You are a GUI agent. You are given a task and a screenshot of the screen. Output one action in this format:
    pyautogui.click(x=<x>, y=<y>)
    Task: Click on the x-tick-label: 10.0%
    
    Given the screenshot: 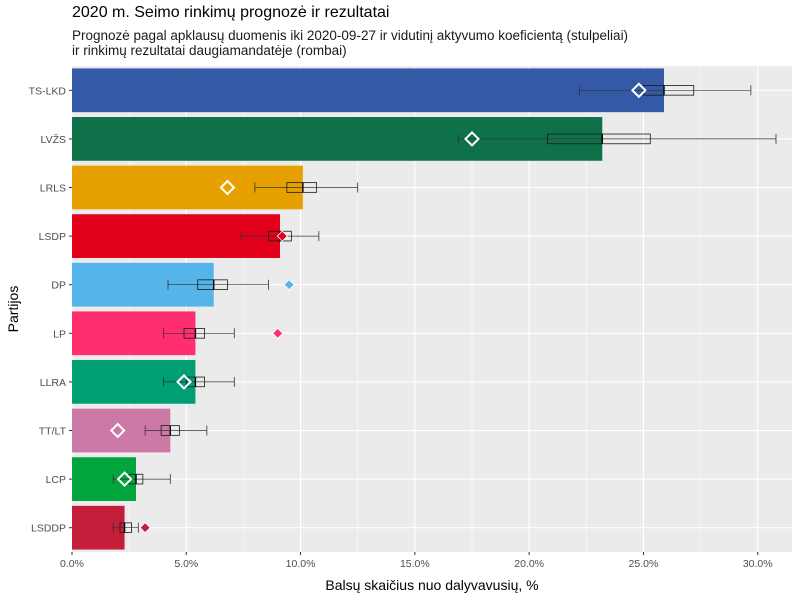 What is the action you would take?
    pyautogui.click(x=301, y=564)
    